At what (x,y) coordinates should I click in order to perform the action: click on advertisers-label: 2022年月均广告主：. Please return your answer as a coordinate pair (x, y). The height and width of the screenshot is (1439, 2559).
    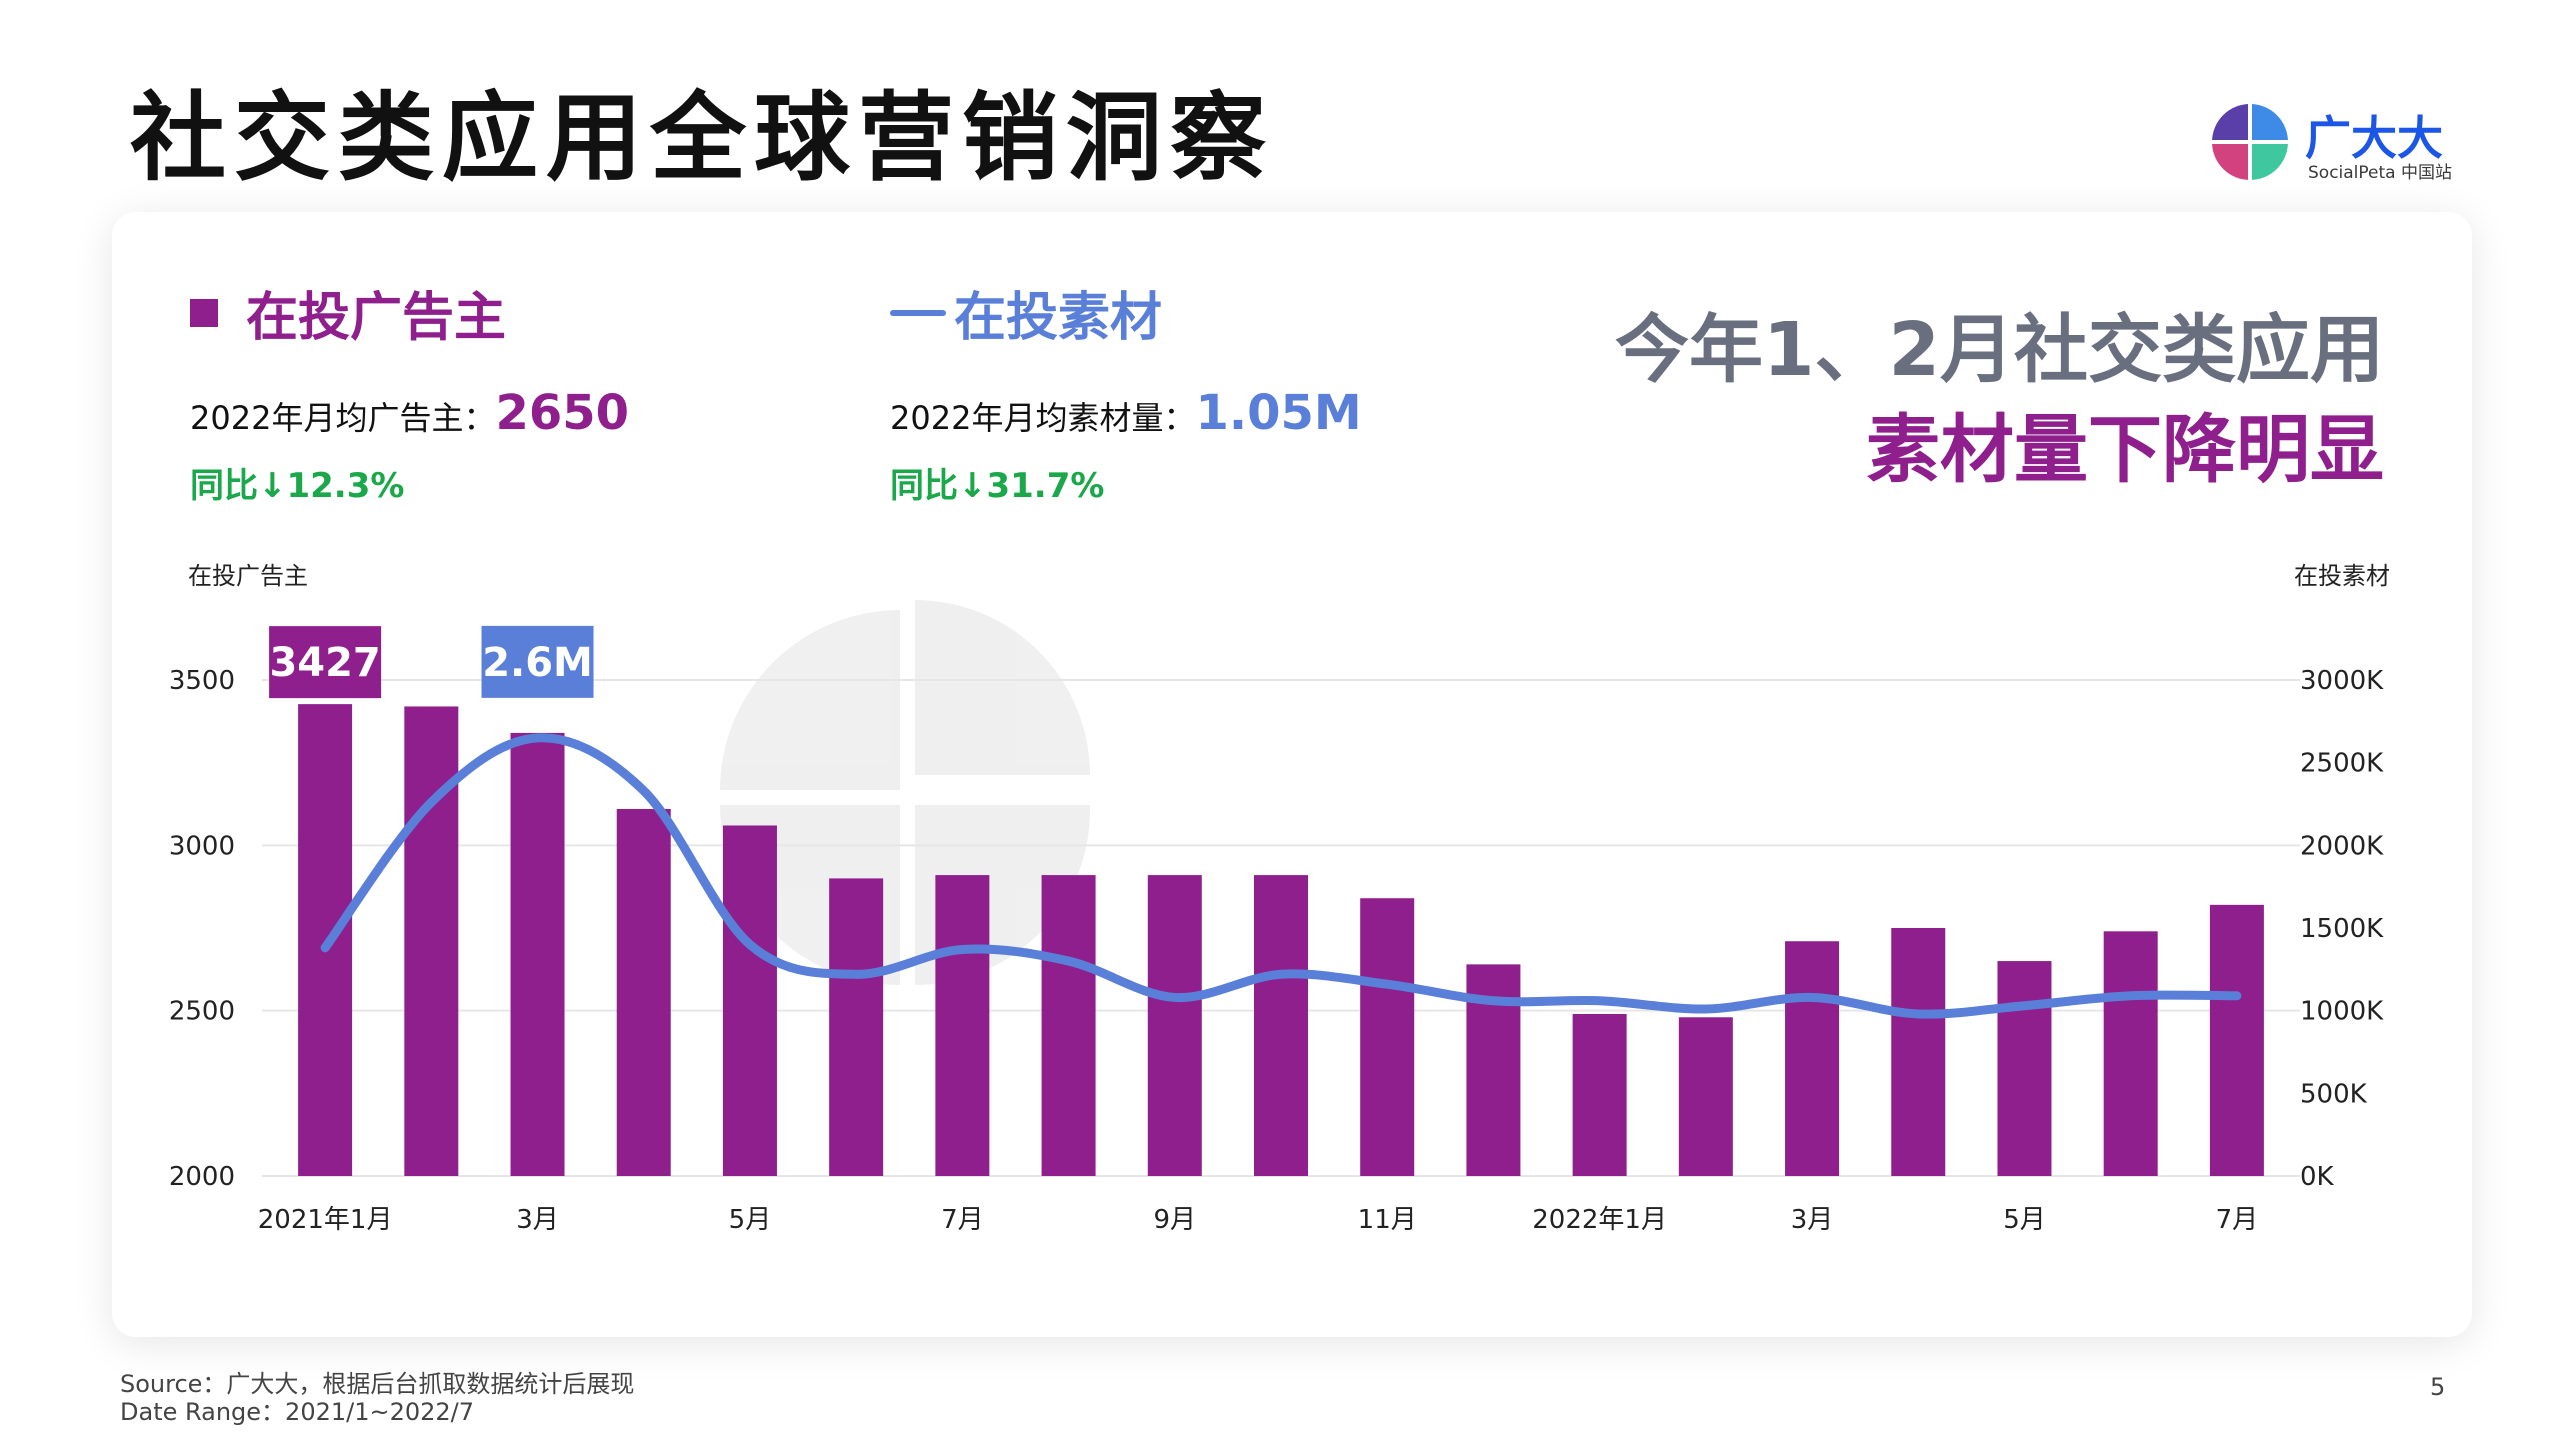
    Looking at the image, I should click on (343, 418).